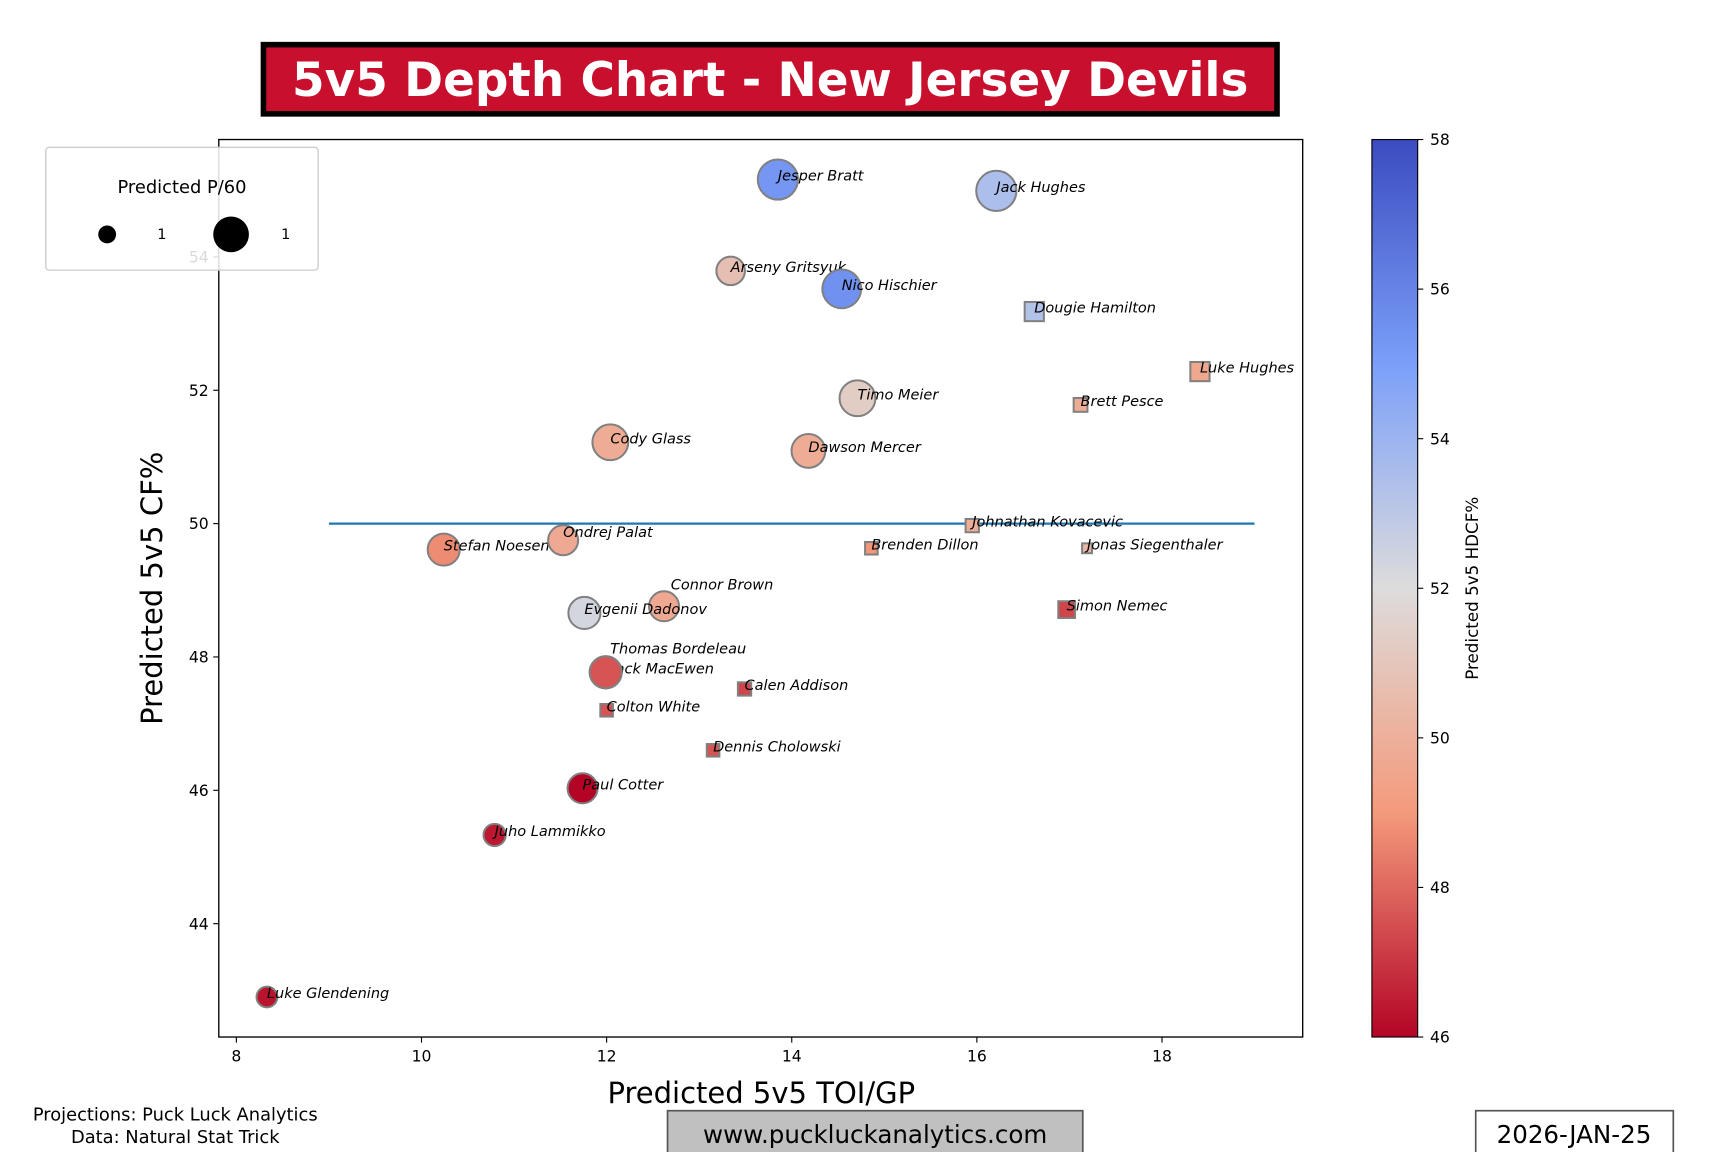  What do you see at coordinates (236, 1057) in the screenshot?
I see `x-tick-label: 8` at bounding box center [236, 1057].